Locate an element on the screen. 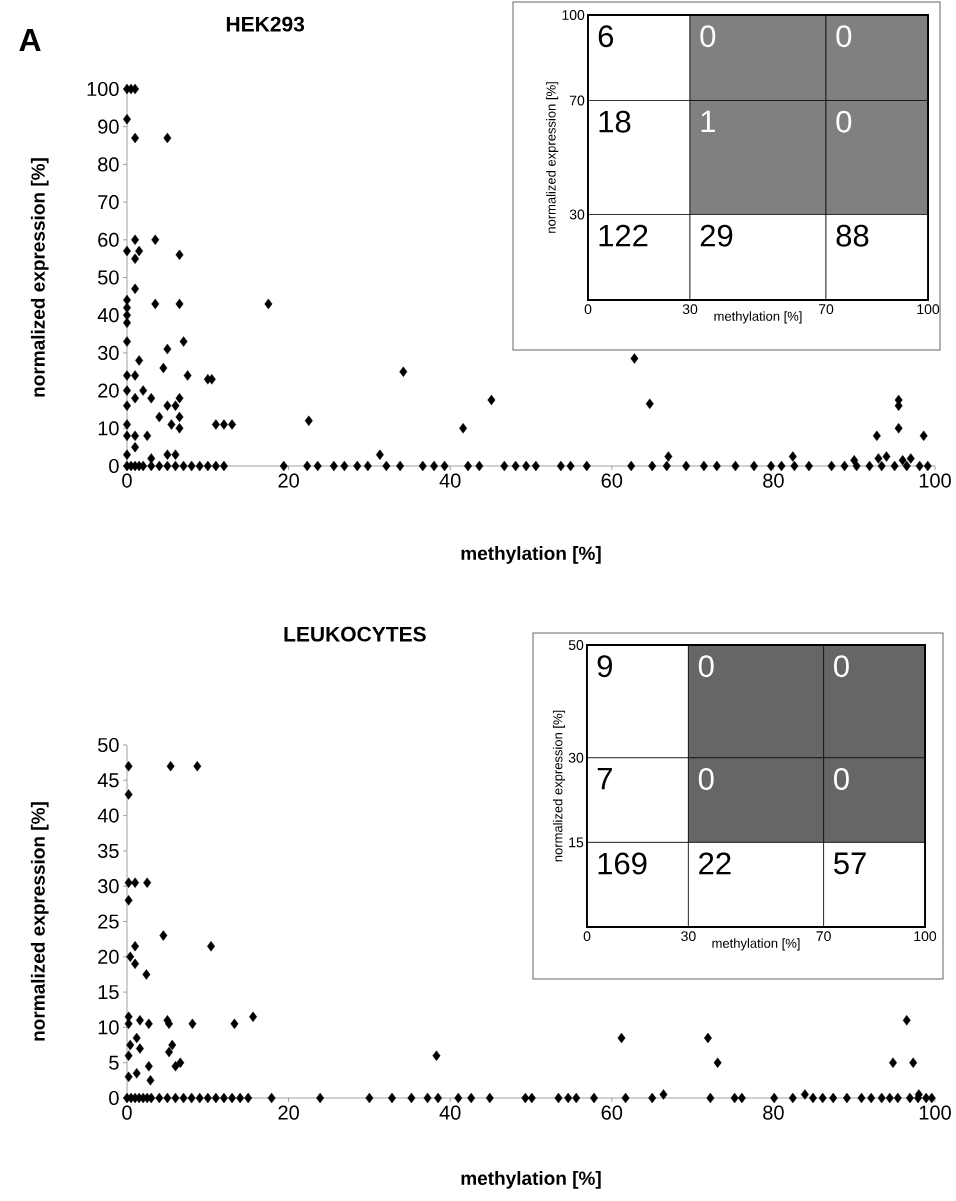  data-label: 18 is located at coordinates (615, 121).